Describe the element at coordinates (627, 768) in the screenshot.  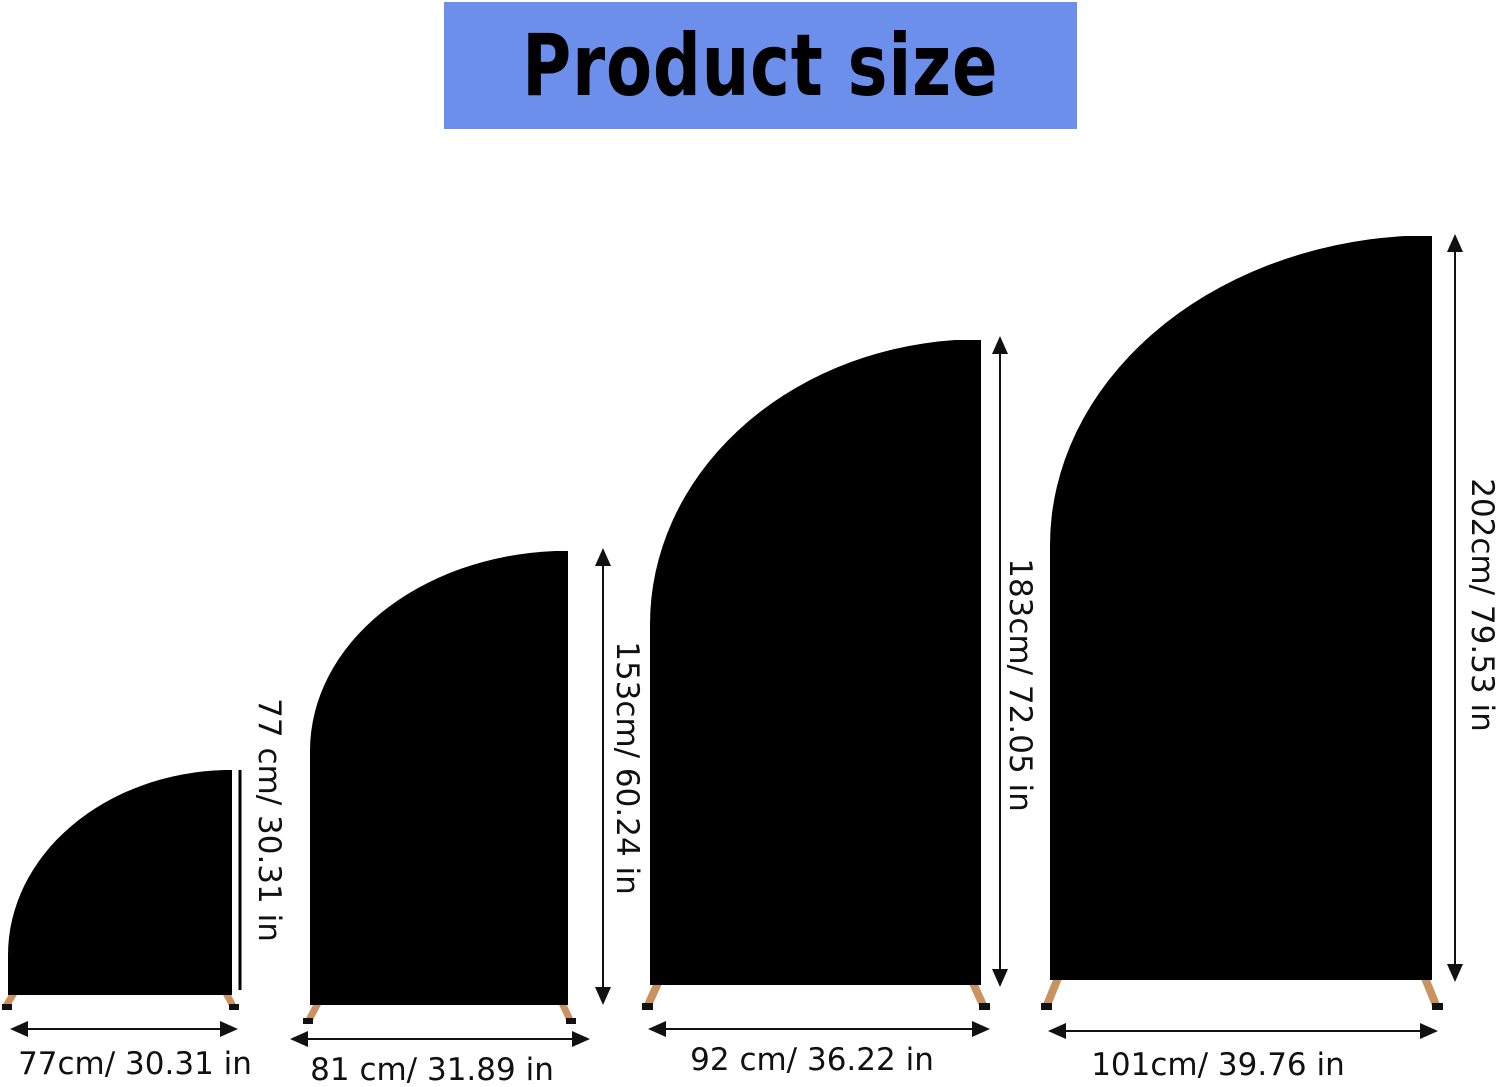
I see `height-label: 153cm/ 60.24 in` at that location.